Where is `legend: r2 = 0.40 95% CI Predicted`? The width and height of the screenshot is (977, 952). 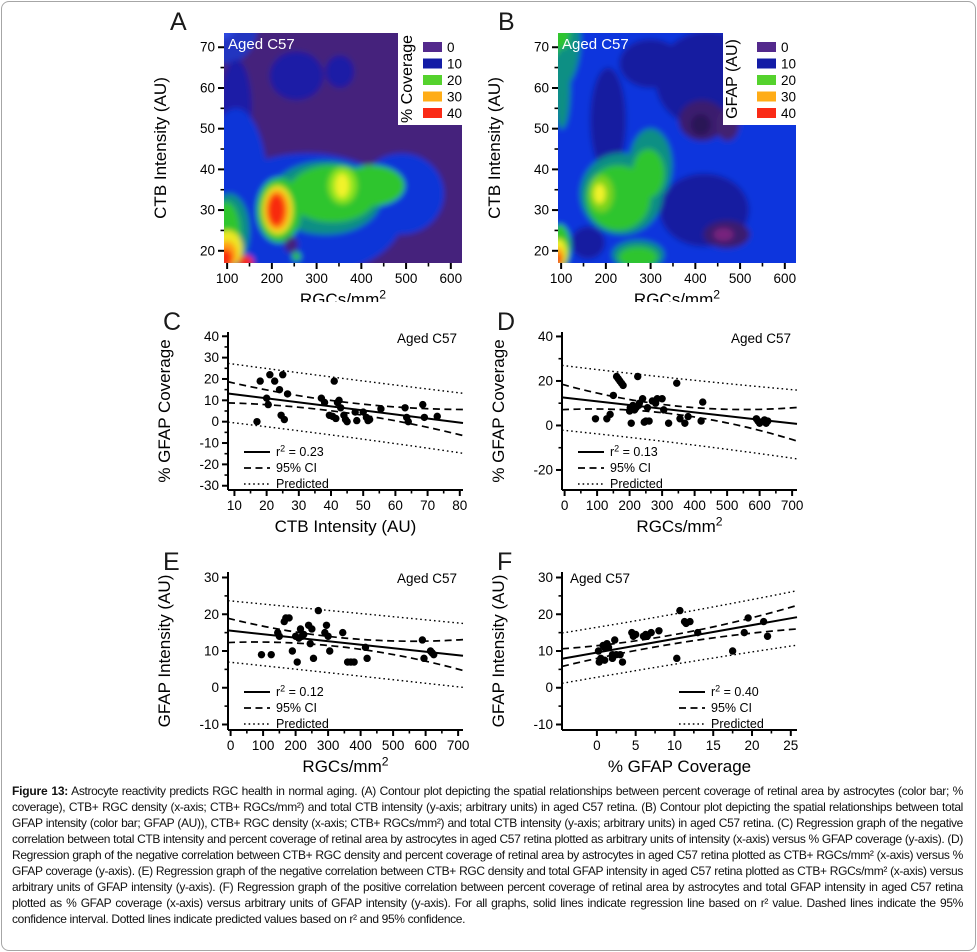
legend: r2 = 0.40 95% CI Predicted is located at coordinates (721, 707).